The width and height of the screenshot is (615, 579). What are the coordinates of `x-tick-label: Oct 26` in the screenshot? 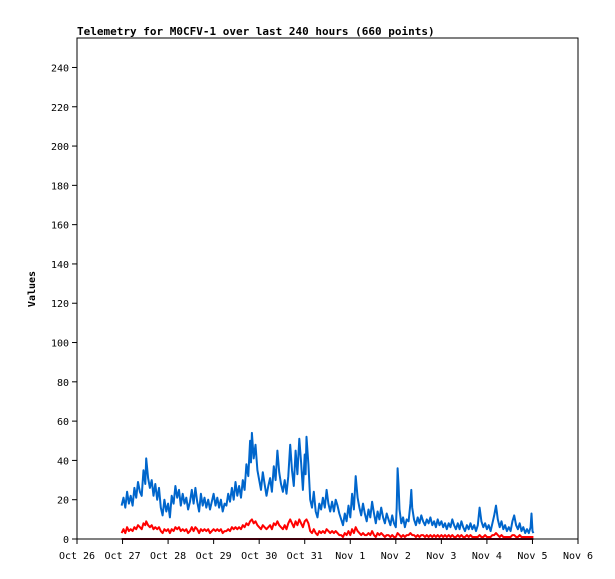 It's located at (77, 556).